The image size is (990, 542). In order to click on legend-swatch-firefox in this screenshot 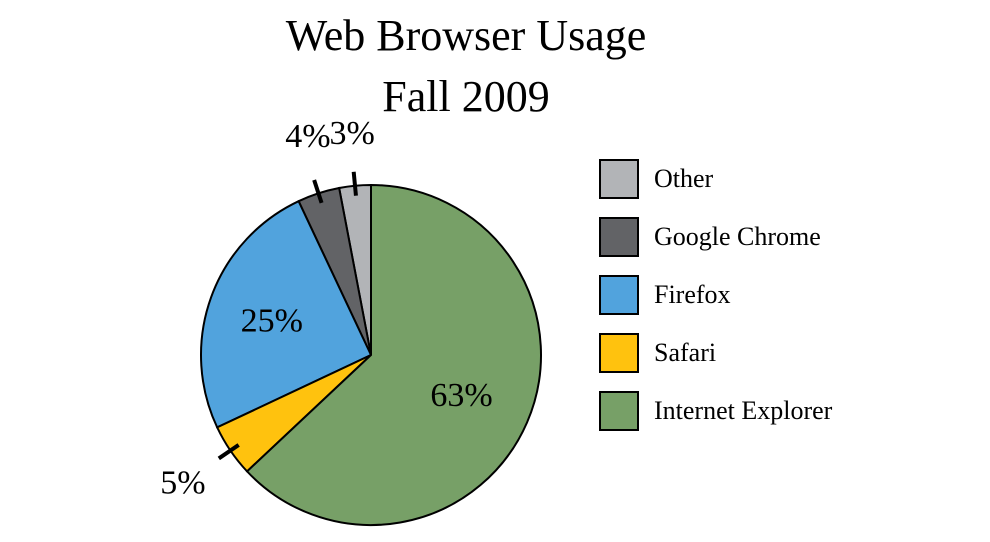, I will do `click(619, 295)`.